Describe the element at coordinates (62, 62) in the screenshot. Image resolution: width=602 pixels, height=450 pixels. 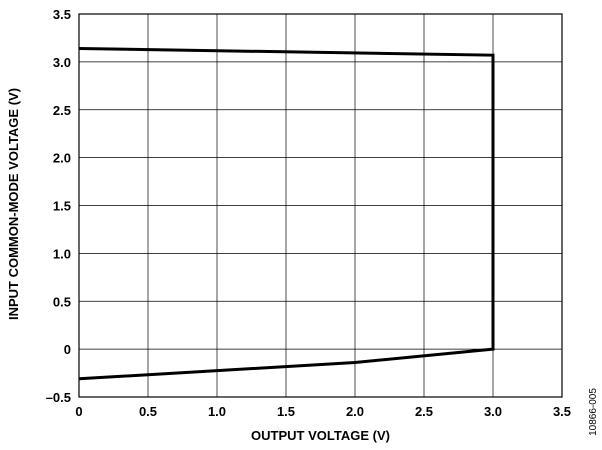
I see `y-tick-label: 3.0` at that location.